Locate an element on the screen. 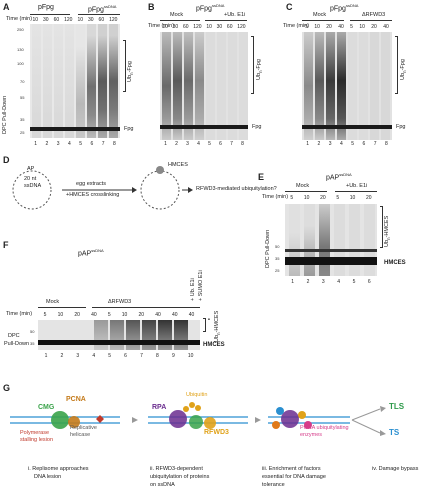 This screenshot has width=443, height=500. panel-d-letter: D is located at coordinates (6, 160).